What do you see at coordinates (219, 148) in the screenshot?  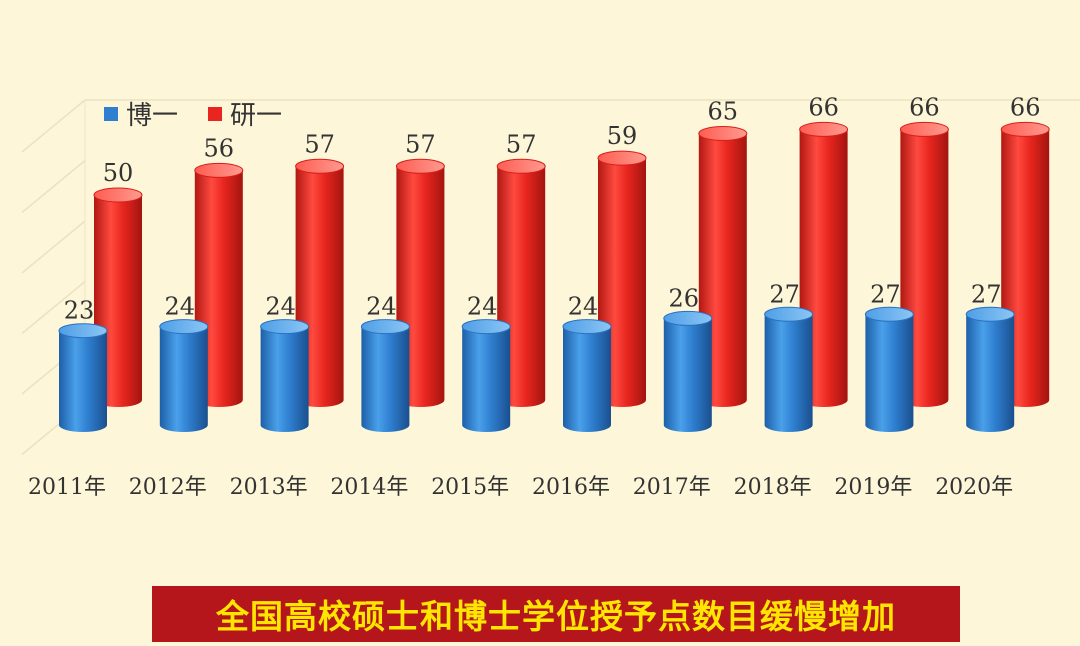 I see `data-label-yanyi: 56` at bounding box center [219, 148].